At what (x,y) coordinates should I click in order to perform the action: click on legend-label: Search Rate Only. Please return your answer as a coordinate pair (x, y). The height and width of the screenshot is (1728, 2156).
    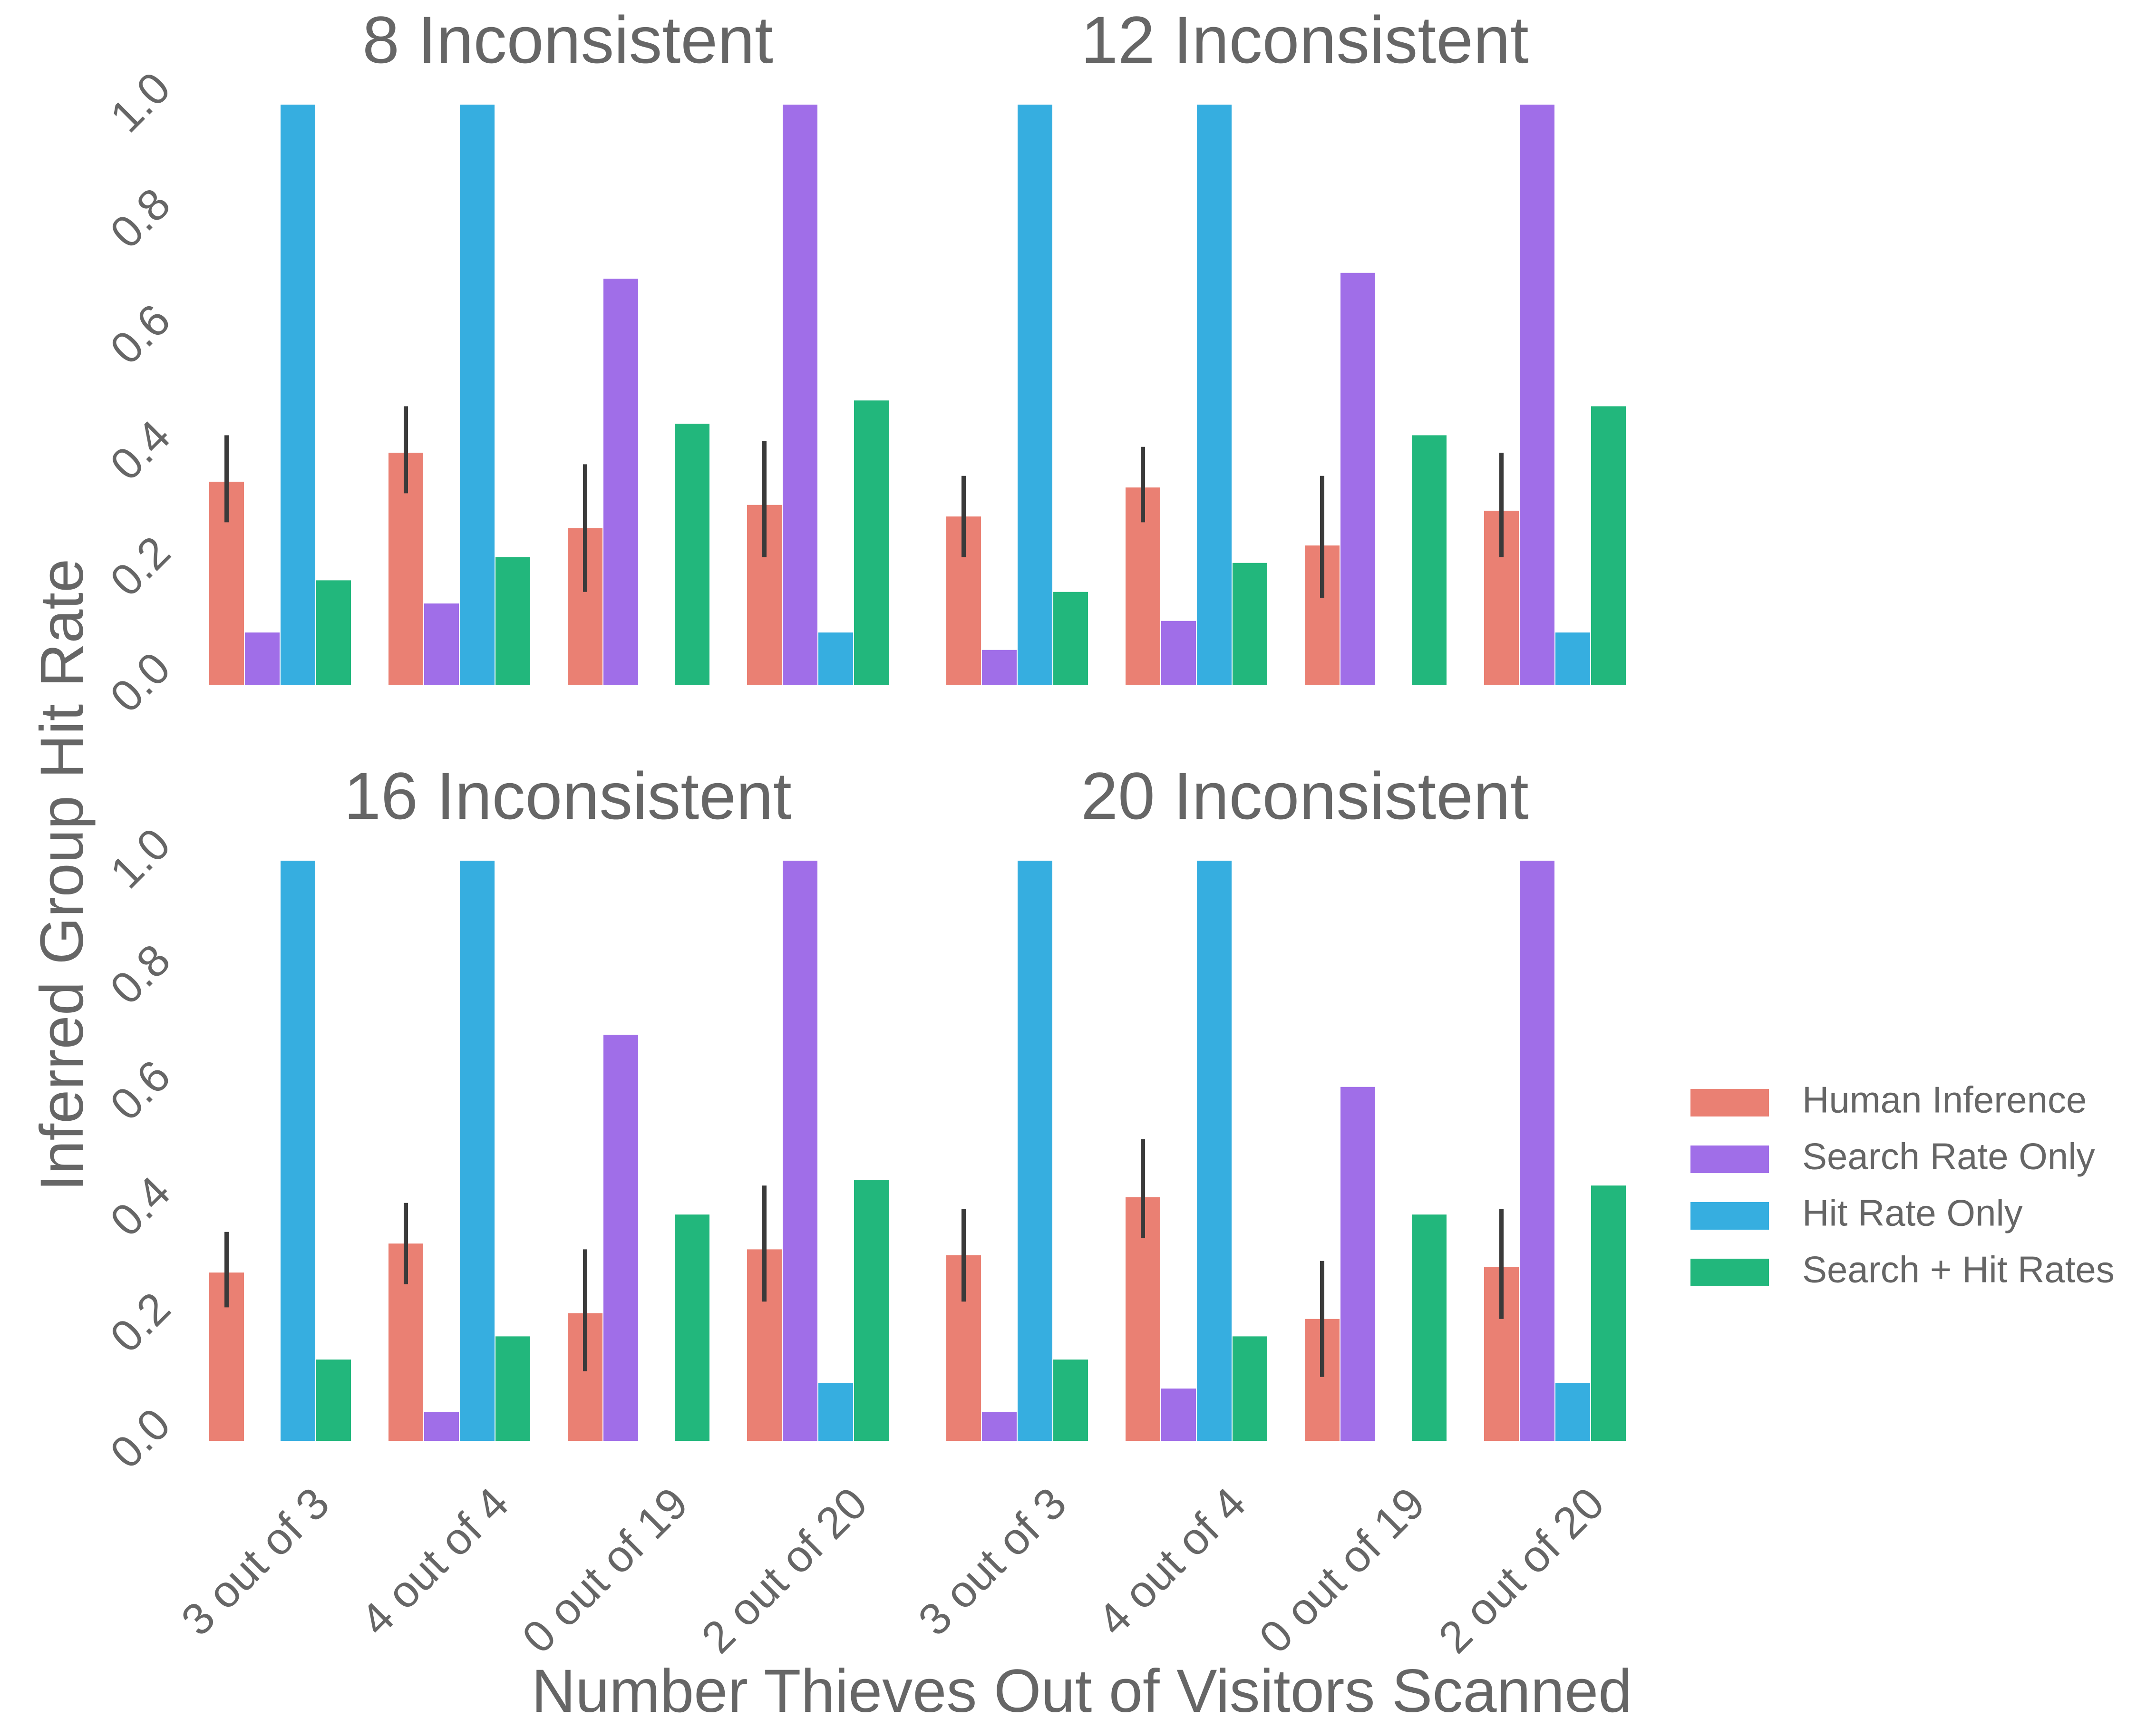
    Looking at the image, I should click on (1948, 1156).